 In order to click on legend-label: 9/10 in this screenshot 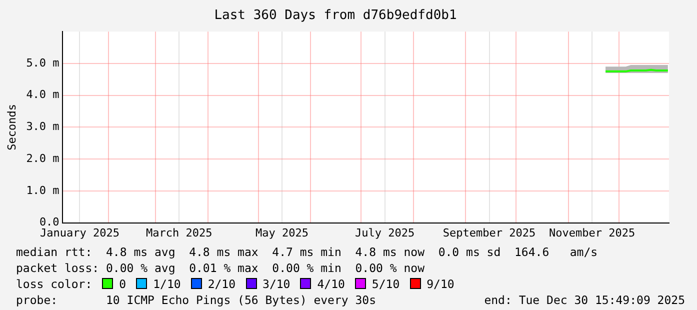, I will do `click(440, 284)`.